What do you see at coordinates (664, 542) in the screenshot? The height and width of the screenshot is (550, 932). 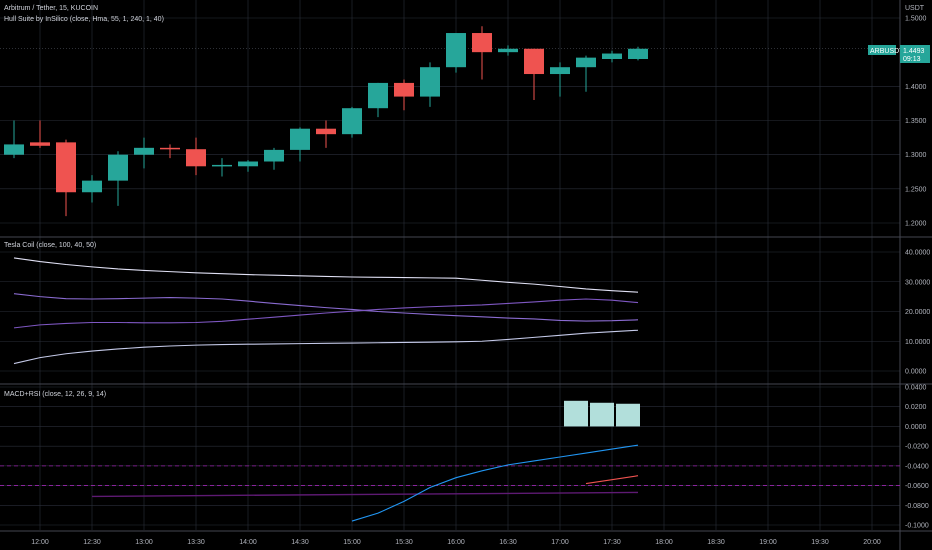 I see `time-tick-label: 18:00` at bounding box center [664, 542].